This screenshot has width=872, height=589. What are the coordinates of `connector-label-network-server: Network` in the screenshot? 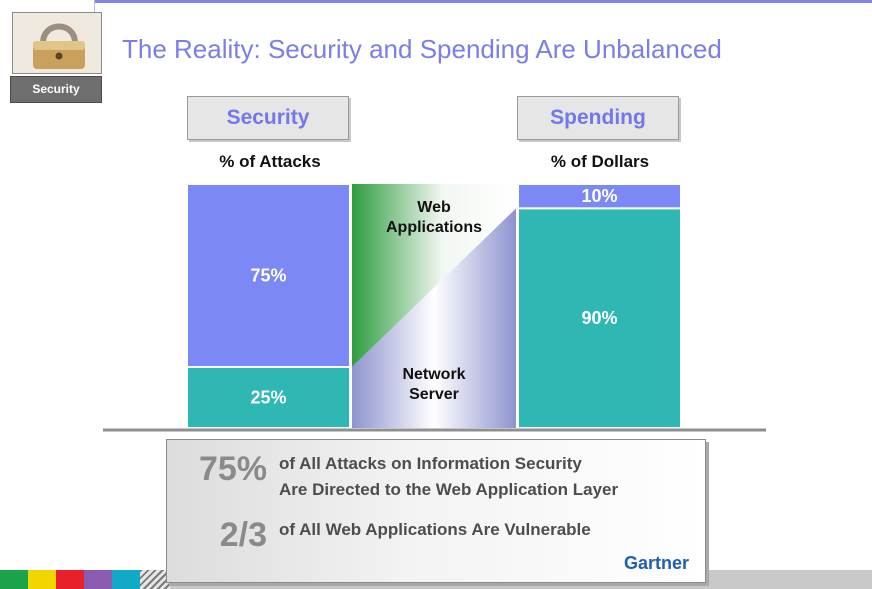 It's located at (433, 374).